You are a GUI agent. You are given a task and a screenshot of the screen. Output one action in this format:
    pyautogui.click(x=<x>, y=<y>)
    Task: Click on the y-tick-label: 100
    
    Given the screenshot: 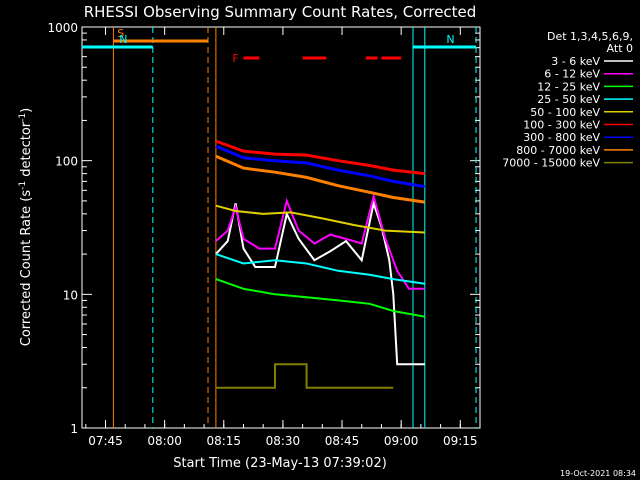 What is the action you would take?
    pyautogui.click(x=66, y=162)
    